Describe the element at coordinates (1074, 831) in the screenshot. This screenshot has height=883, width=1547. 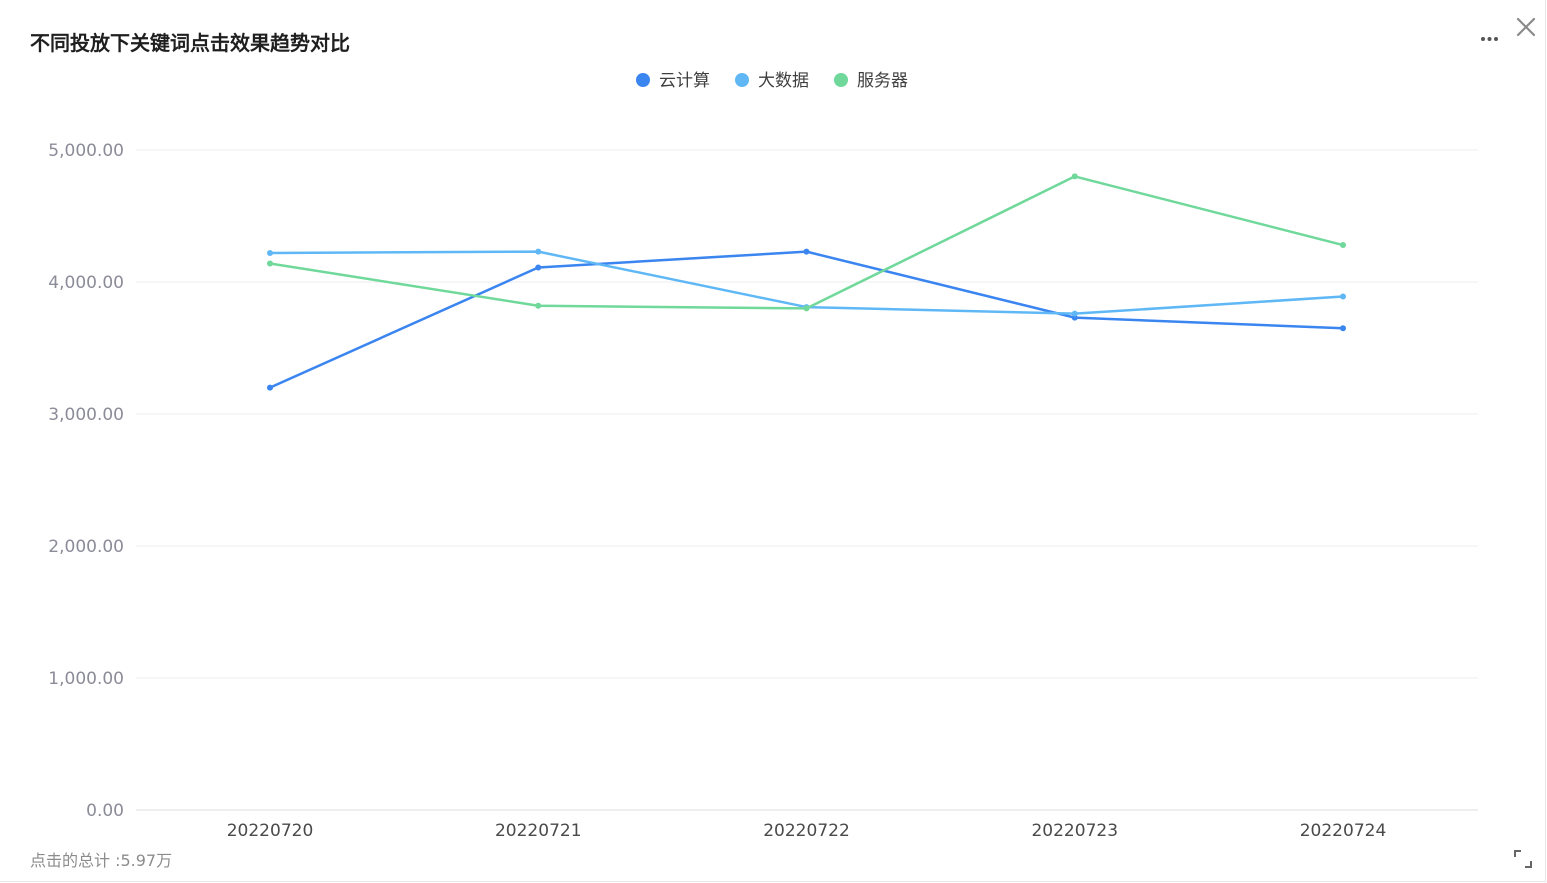
I see `x-tick-label: 20220723` at that location.